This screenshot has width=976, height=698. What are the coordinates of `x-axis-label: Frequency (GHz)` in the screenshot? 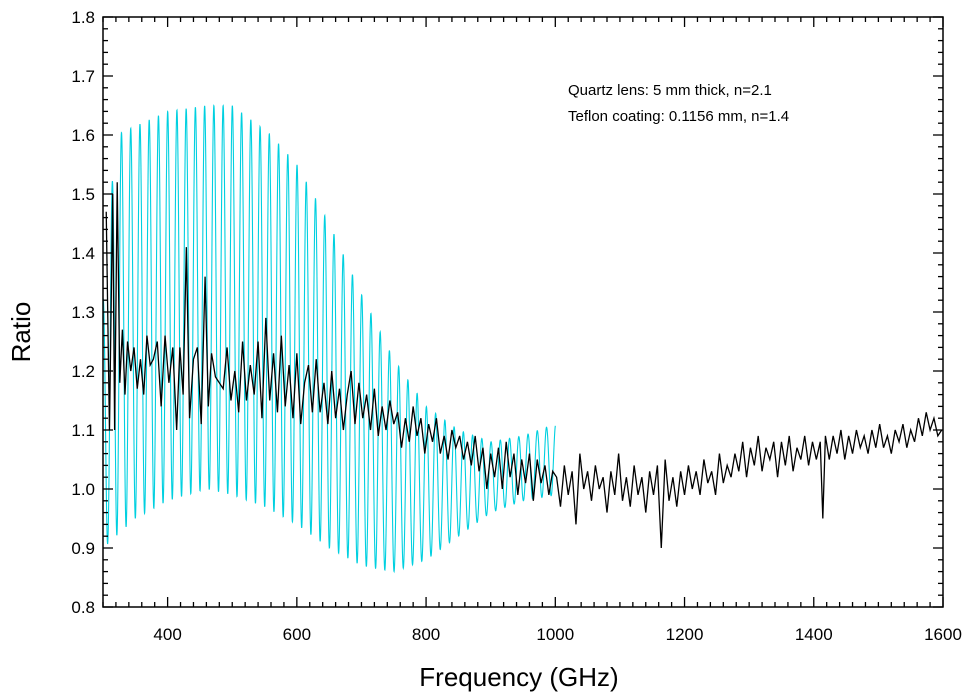 It's located at (518, 677).